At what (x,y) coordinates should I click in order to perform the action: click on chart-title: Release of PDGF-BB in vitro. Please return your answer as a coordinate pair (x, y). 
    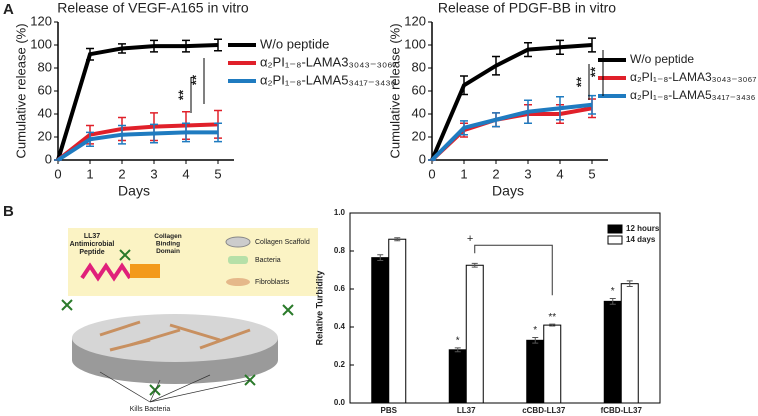
    Looking at the image, I should click on (527, 8).